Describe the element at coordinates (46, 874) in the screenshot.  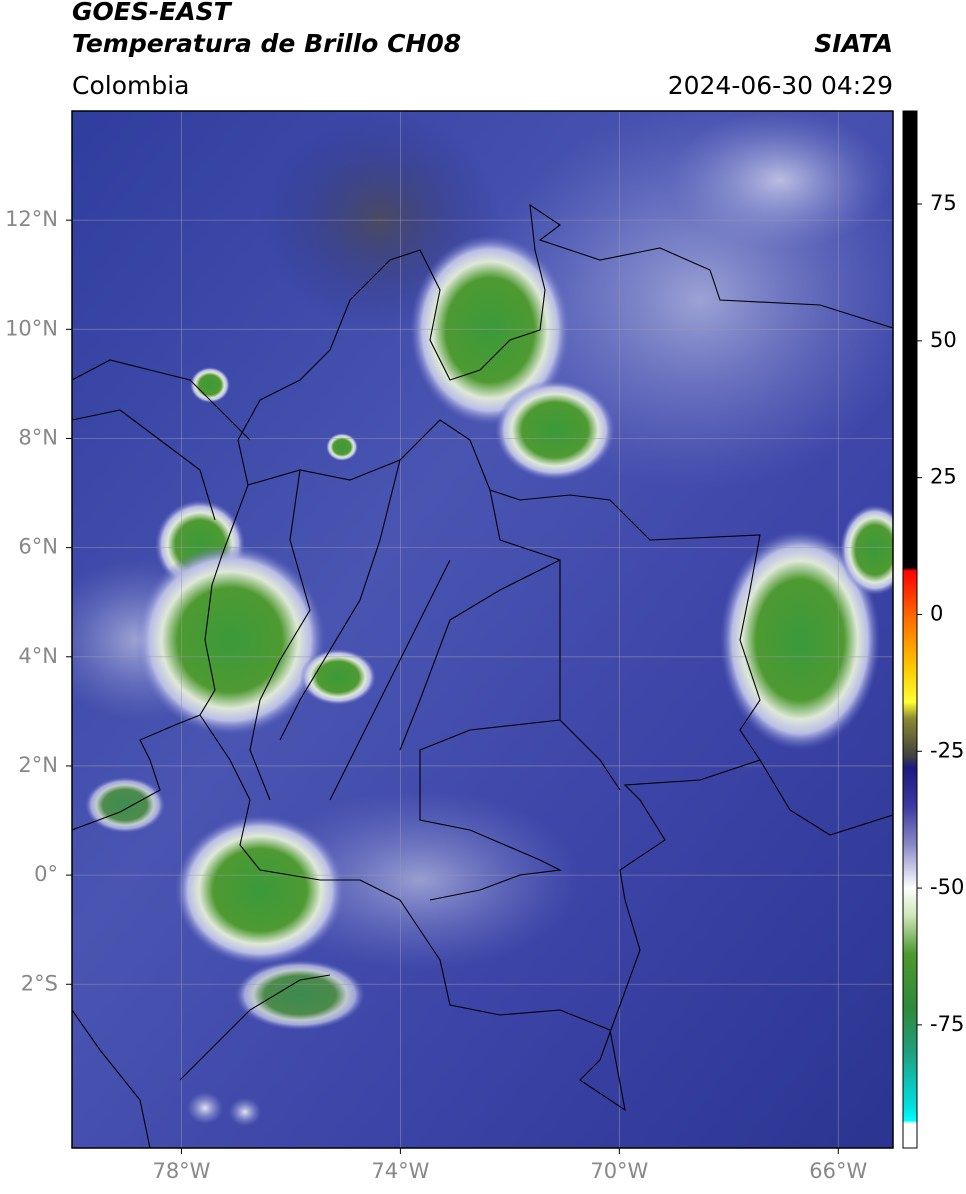
I see `y-tick-label: 0°` at that location.